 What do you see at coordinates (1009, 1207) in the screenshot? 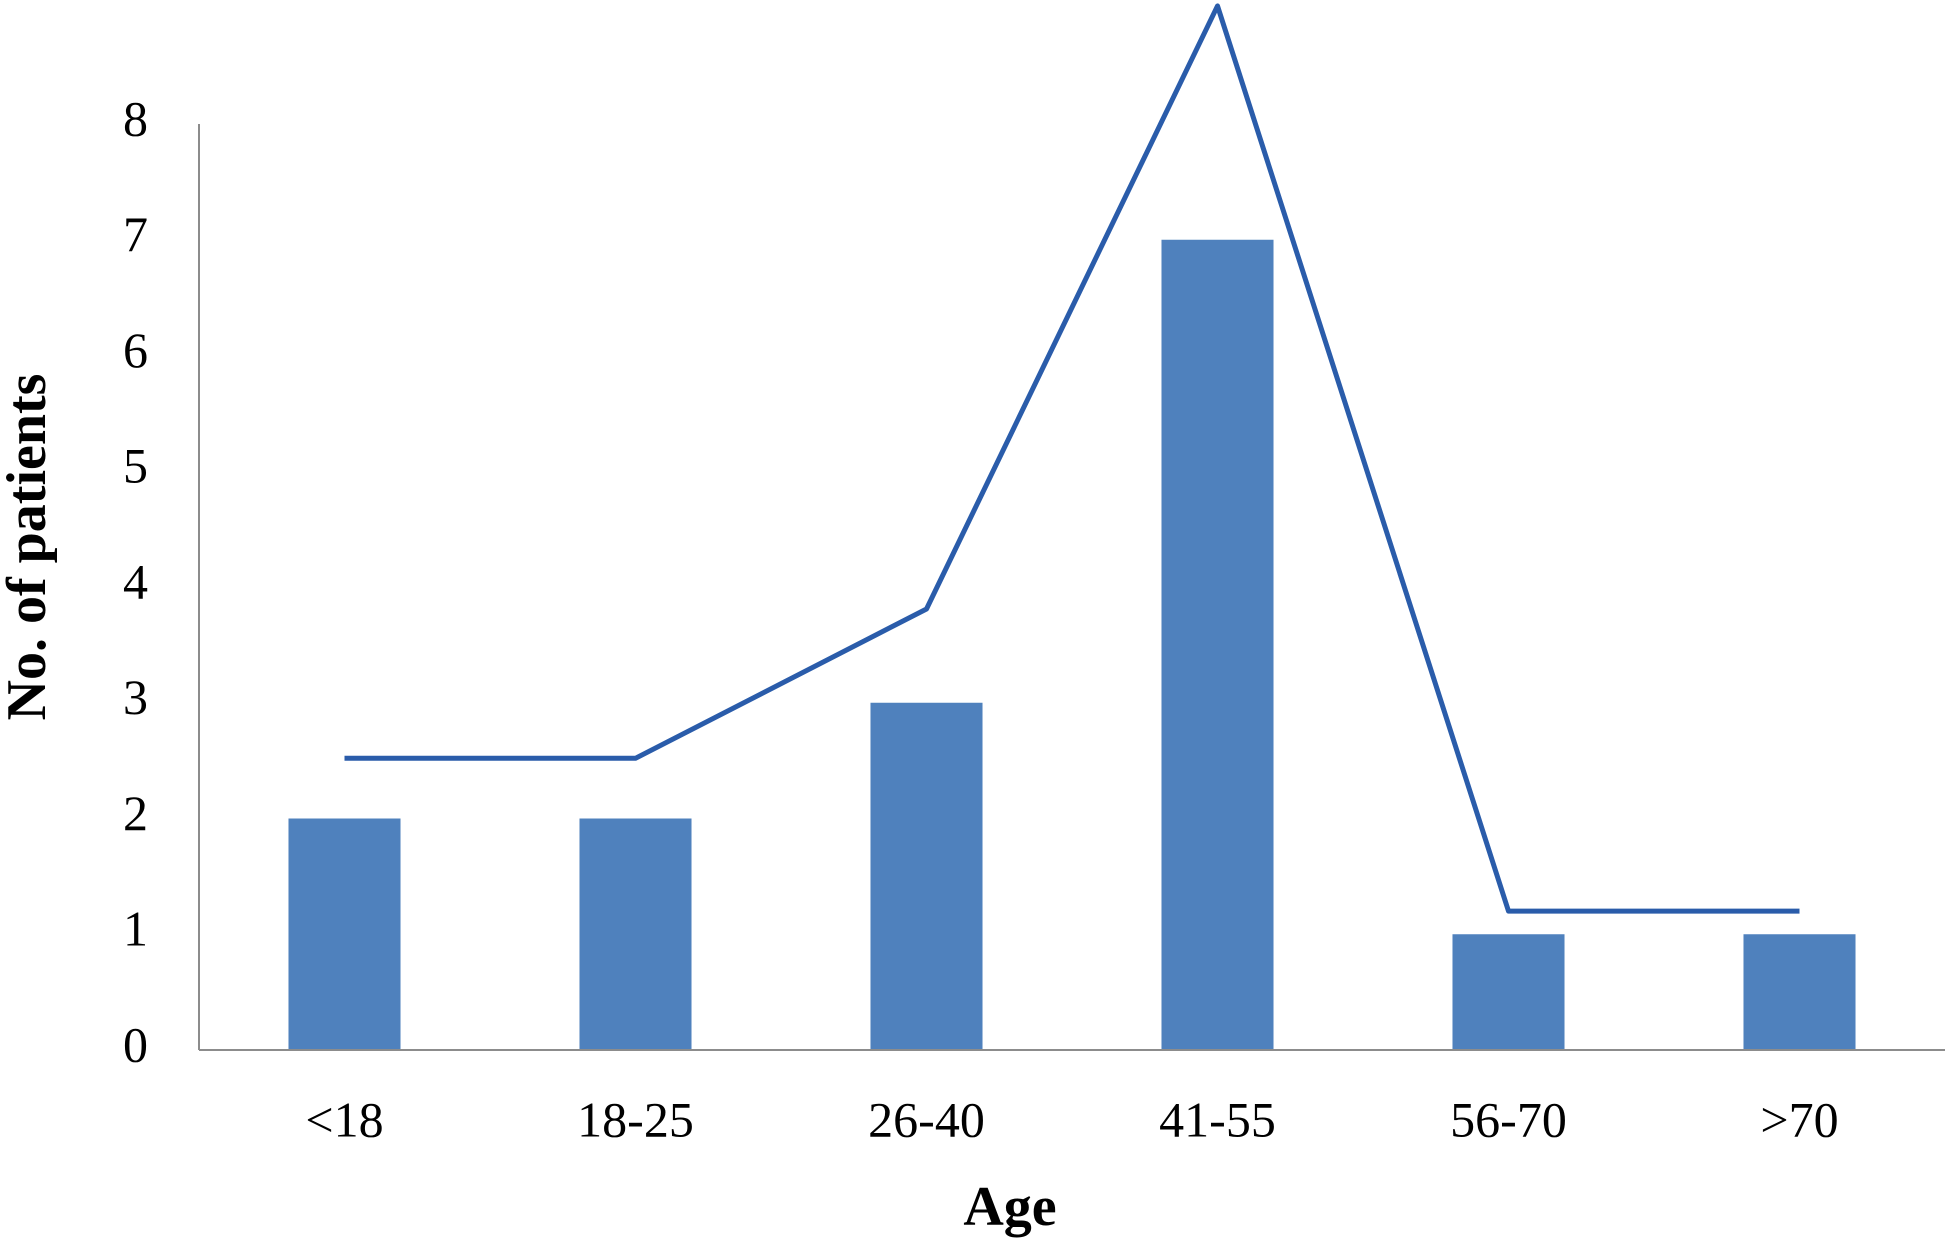
I see `x-axis-title: Age` at bounding box center [1009, 1207].